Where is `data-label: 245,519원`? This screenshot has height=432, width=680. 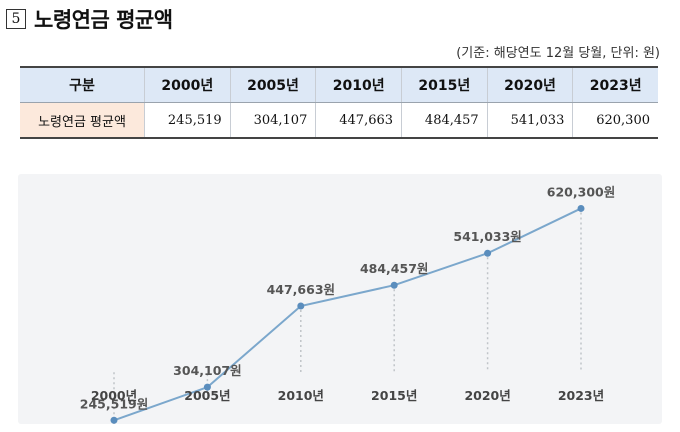
data-label: 245,519원 is located at coordinates (114, 403).